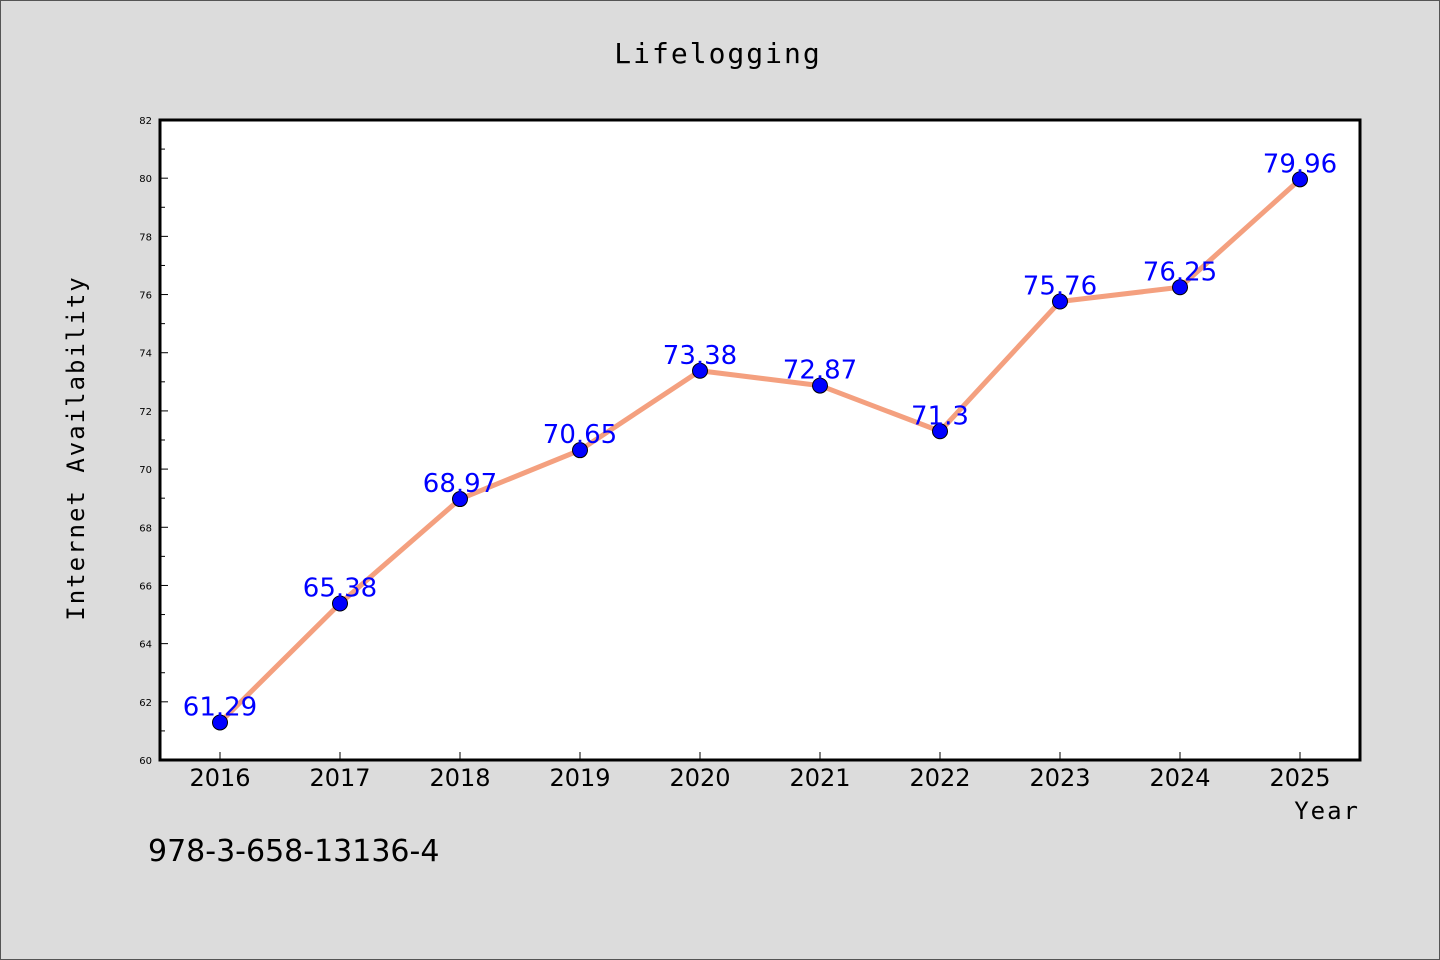 This screenshot has height=960, width=1440. I want to click on y-tick-label: 66, so click(145, 586).